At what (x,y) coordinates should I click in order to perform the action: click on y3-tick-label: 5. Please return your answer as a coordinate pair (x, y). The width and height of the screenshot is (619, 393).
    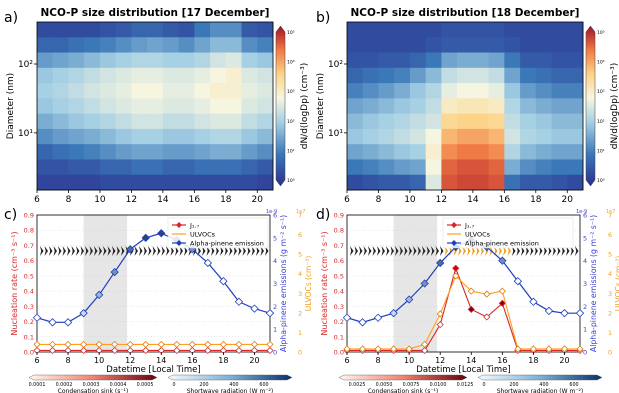
    Looking at the image, I should click on (300, 255).